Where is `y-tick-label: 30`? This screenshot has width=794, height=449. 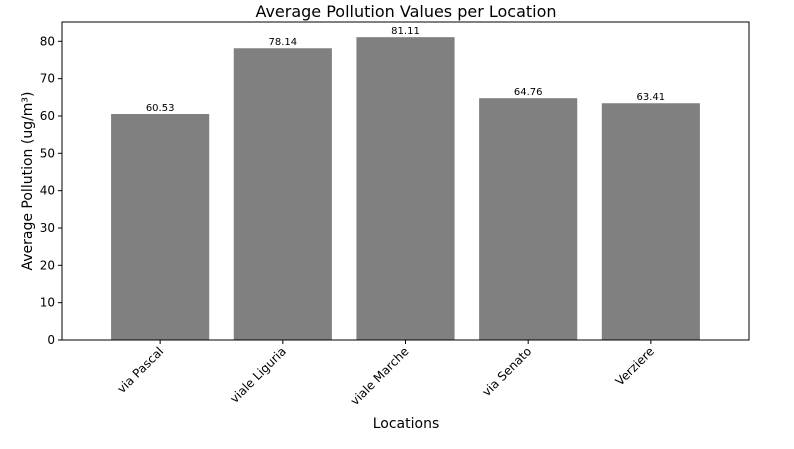
y-tick-label: 30 is located at coordinates (47, 228).